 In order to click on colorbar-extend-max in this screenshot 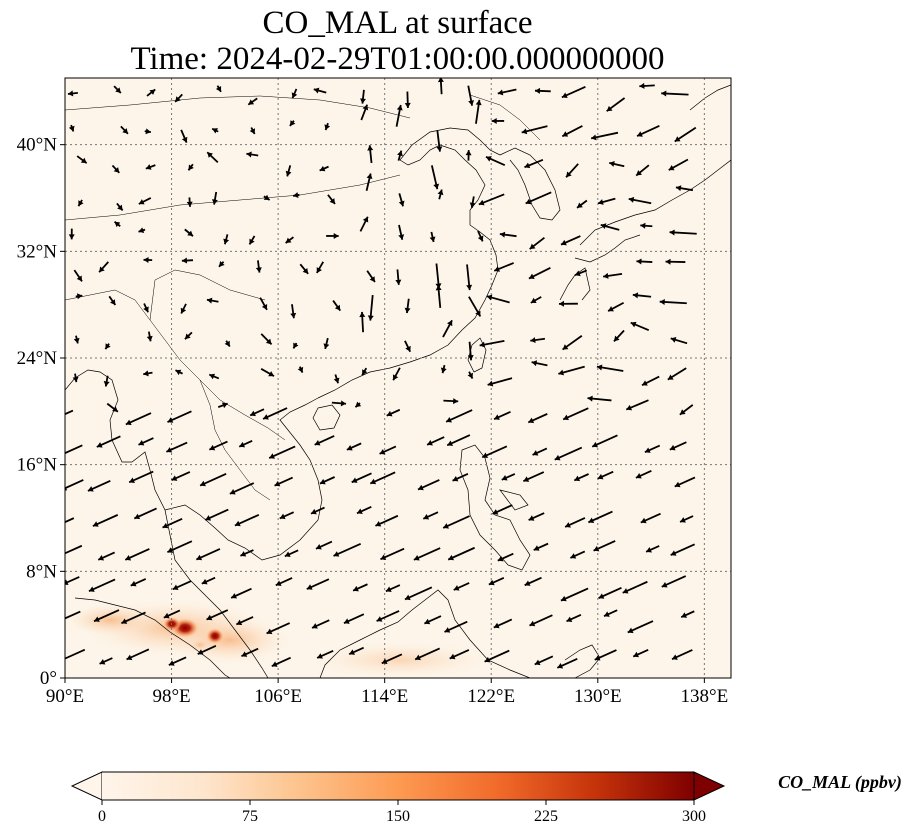, I will do `click(709, 786)`.